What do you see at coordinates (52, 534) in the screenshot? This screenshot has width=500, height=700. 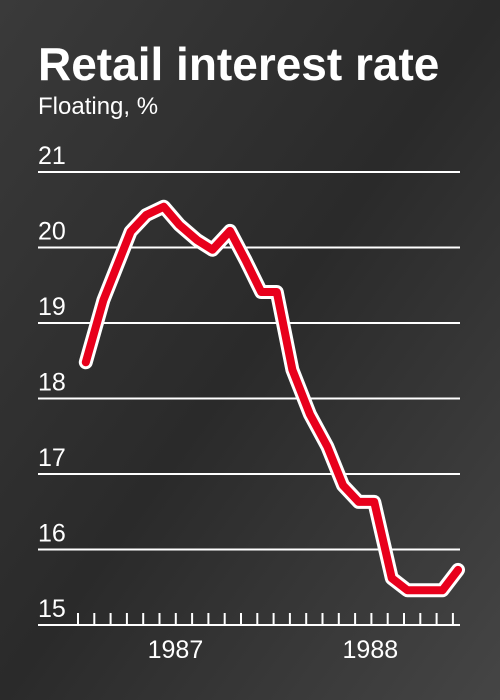 I see `y-tick-label: 16` at bounding box center [52, 534].